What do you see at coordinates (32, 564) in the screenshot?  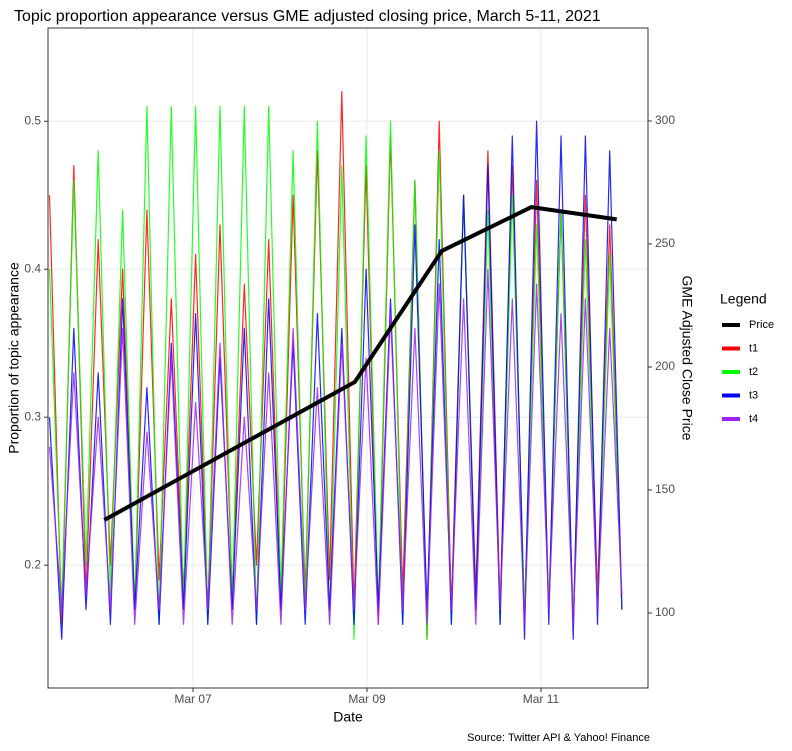 I see `y-tick-label: 0.2` at bounding box center [32, 564].